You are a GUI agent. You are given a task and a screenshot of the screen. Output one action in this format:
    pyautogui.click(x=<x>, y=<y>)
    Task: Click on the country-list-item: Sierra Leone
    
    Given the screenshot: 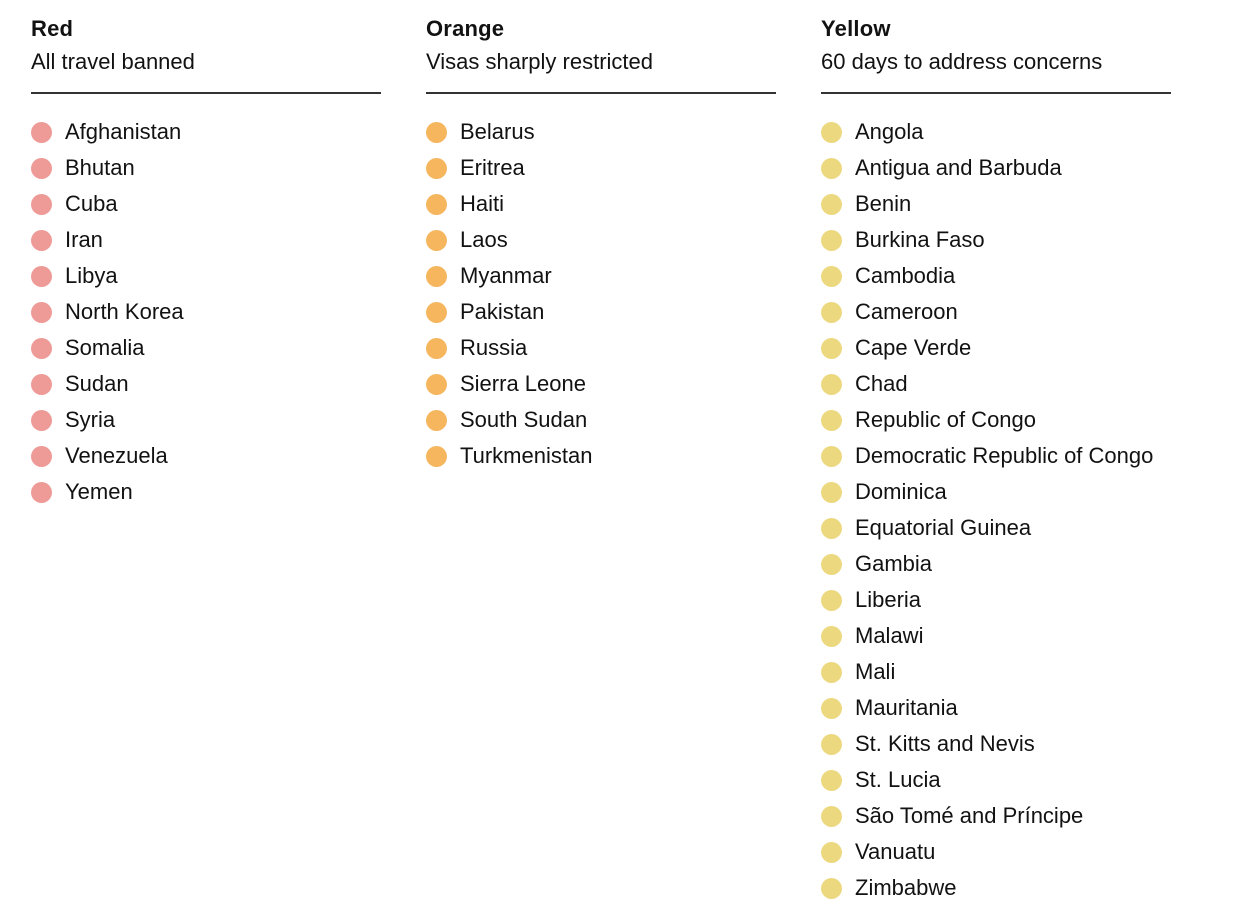 What is the action you would take?
    pyautogui.click(x=601, y=384)
    